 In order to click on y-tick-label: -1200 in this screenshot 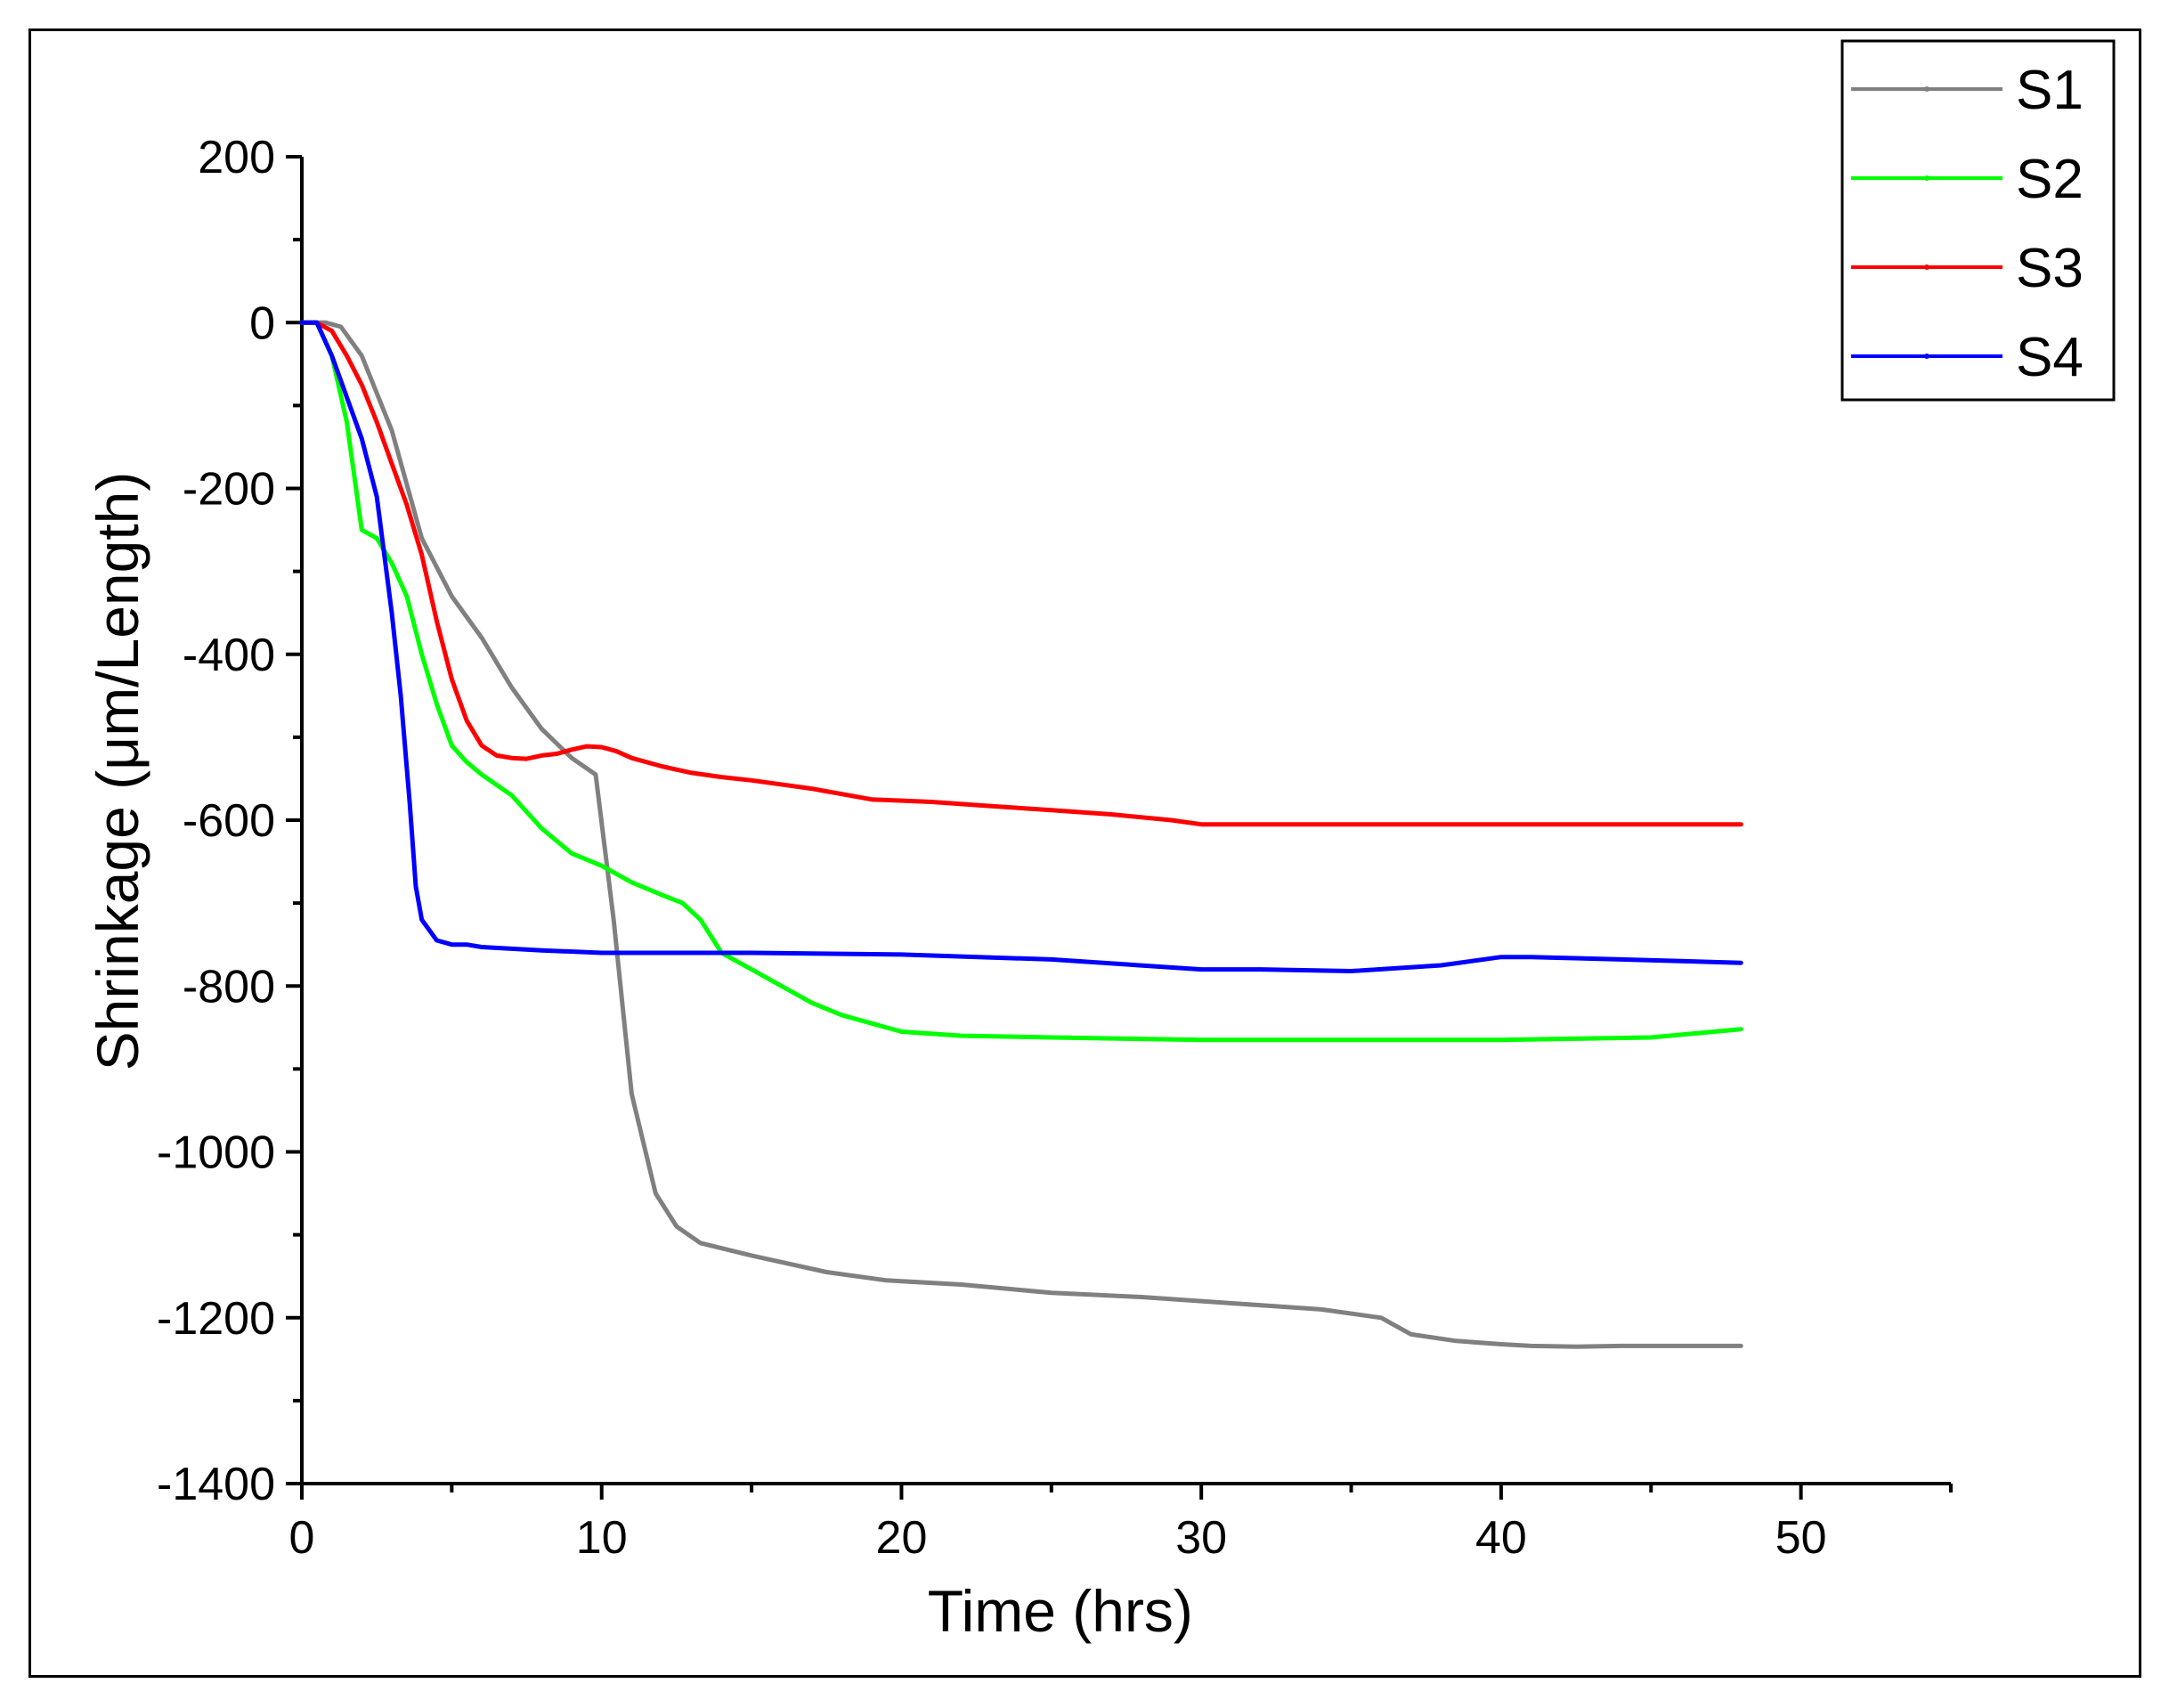, I will do `click(216, 1319)`.